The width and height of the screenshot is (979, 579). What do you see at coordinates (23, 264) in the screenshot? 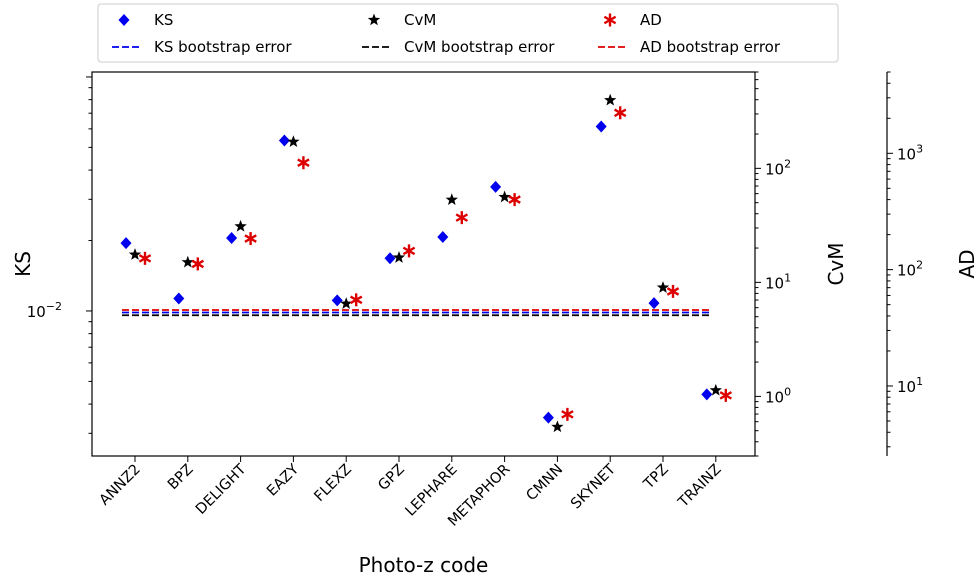
I see `ks-axis-title: KS` at bounding box center [23, 264].